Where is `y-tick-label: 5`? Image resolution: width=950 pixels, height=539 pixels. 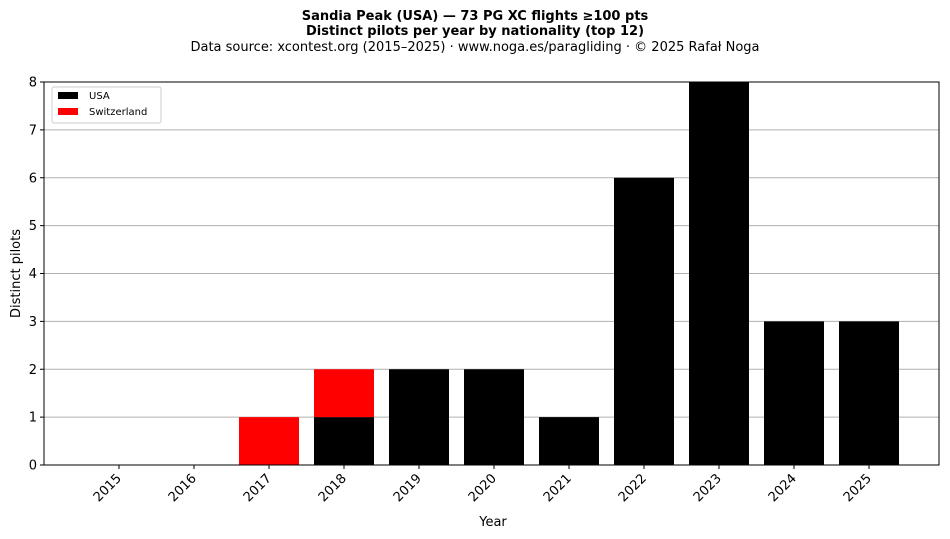 y-tick-label: 5 is located at coordinates (33, 226).